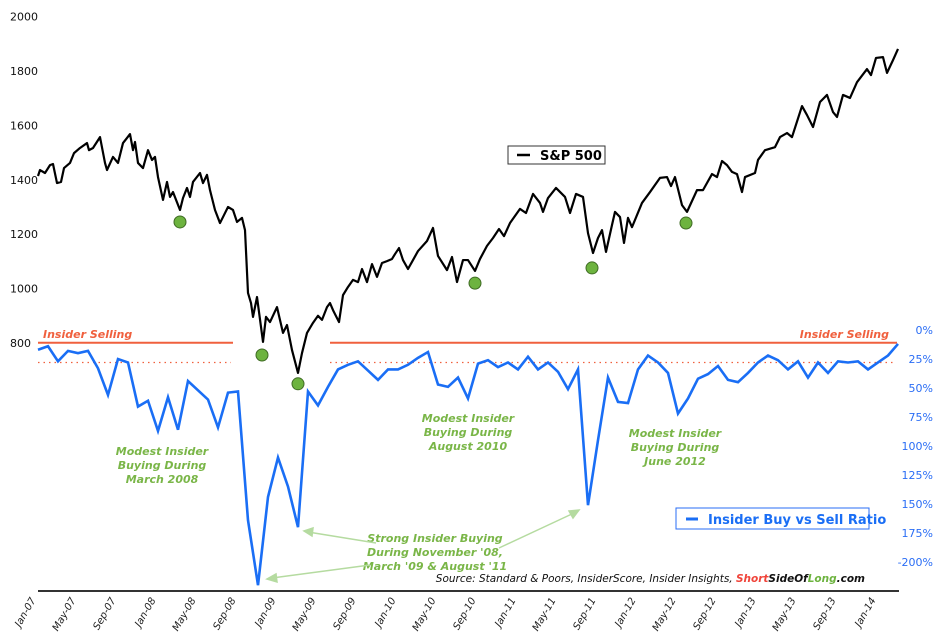  Describe the element at coordinates (921, 388) in the screenshot. I see `right-tick-label: 50%` at that location.